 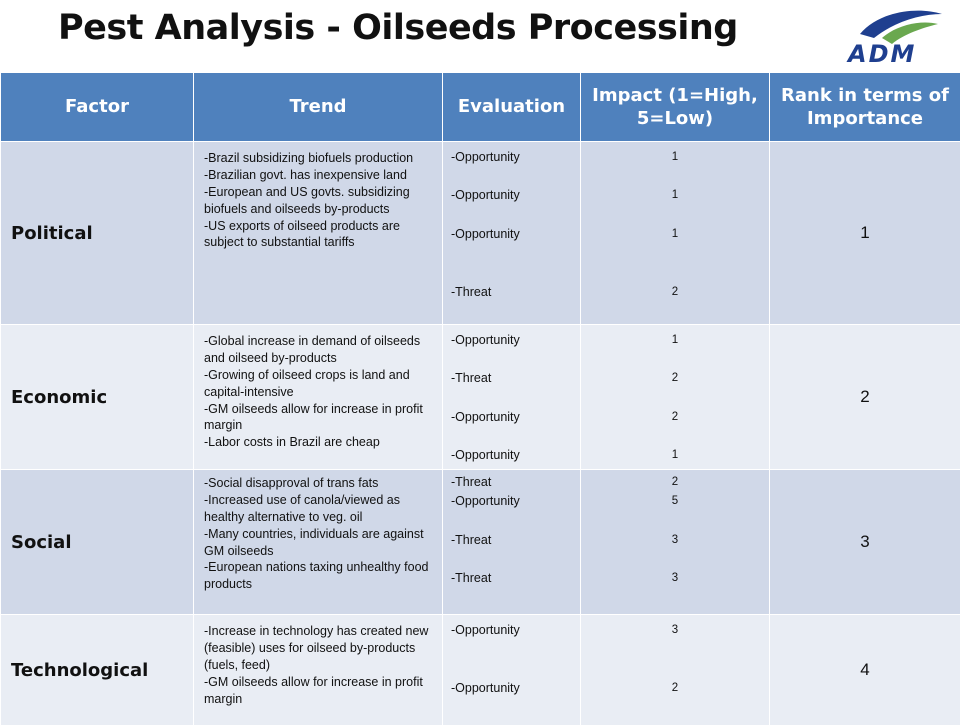 What do you see at coordinates (318, 107) in the screenshot?
I see `header-trend: Trend` at bounding box center [318, 107].